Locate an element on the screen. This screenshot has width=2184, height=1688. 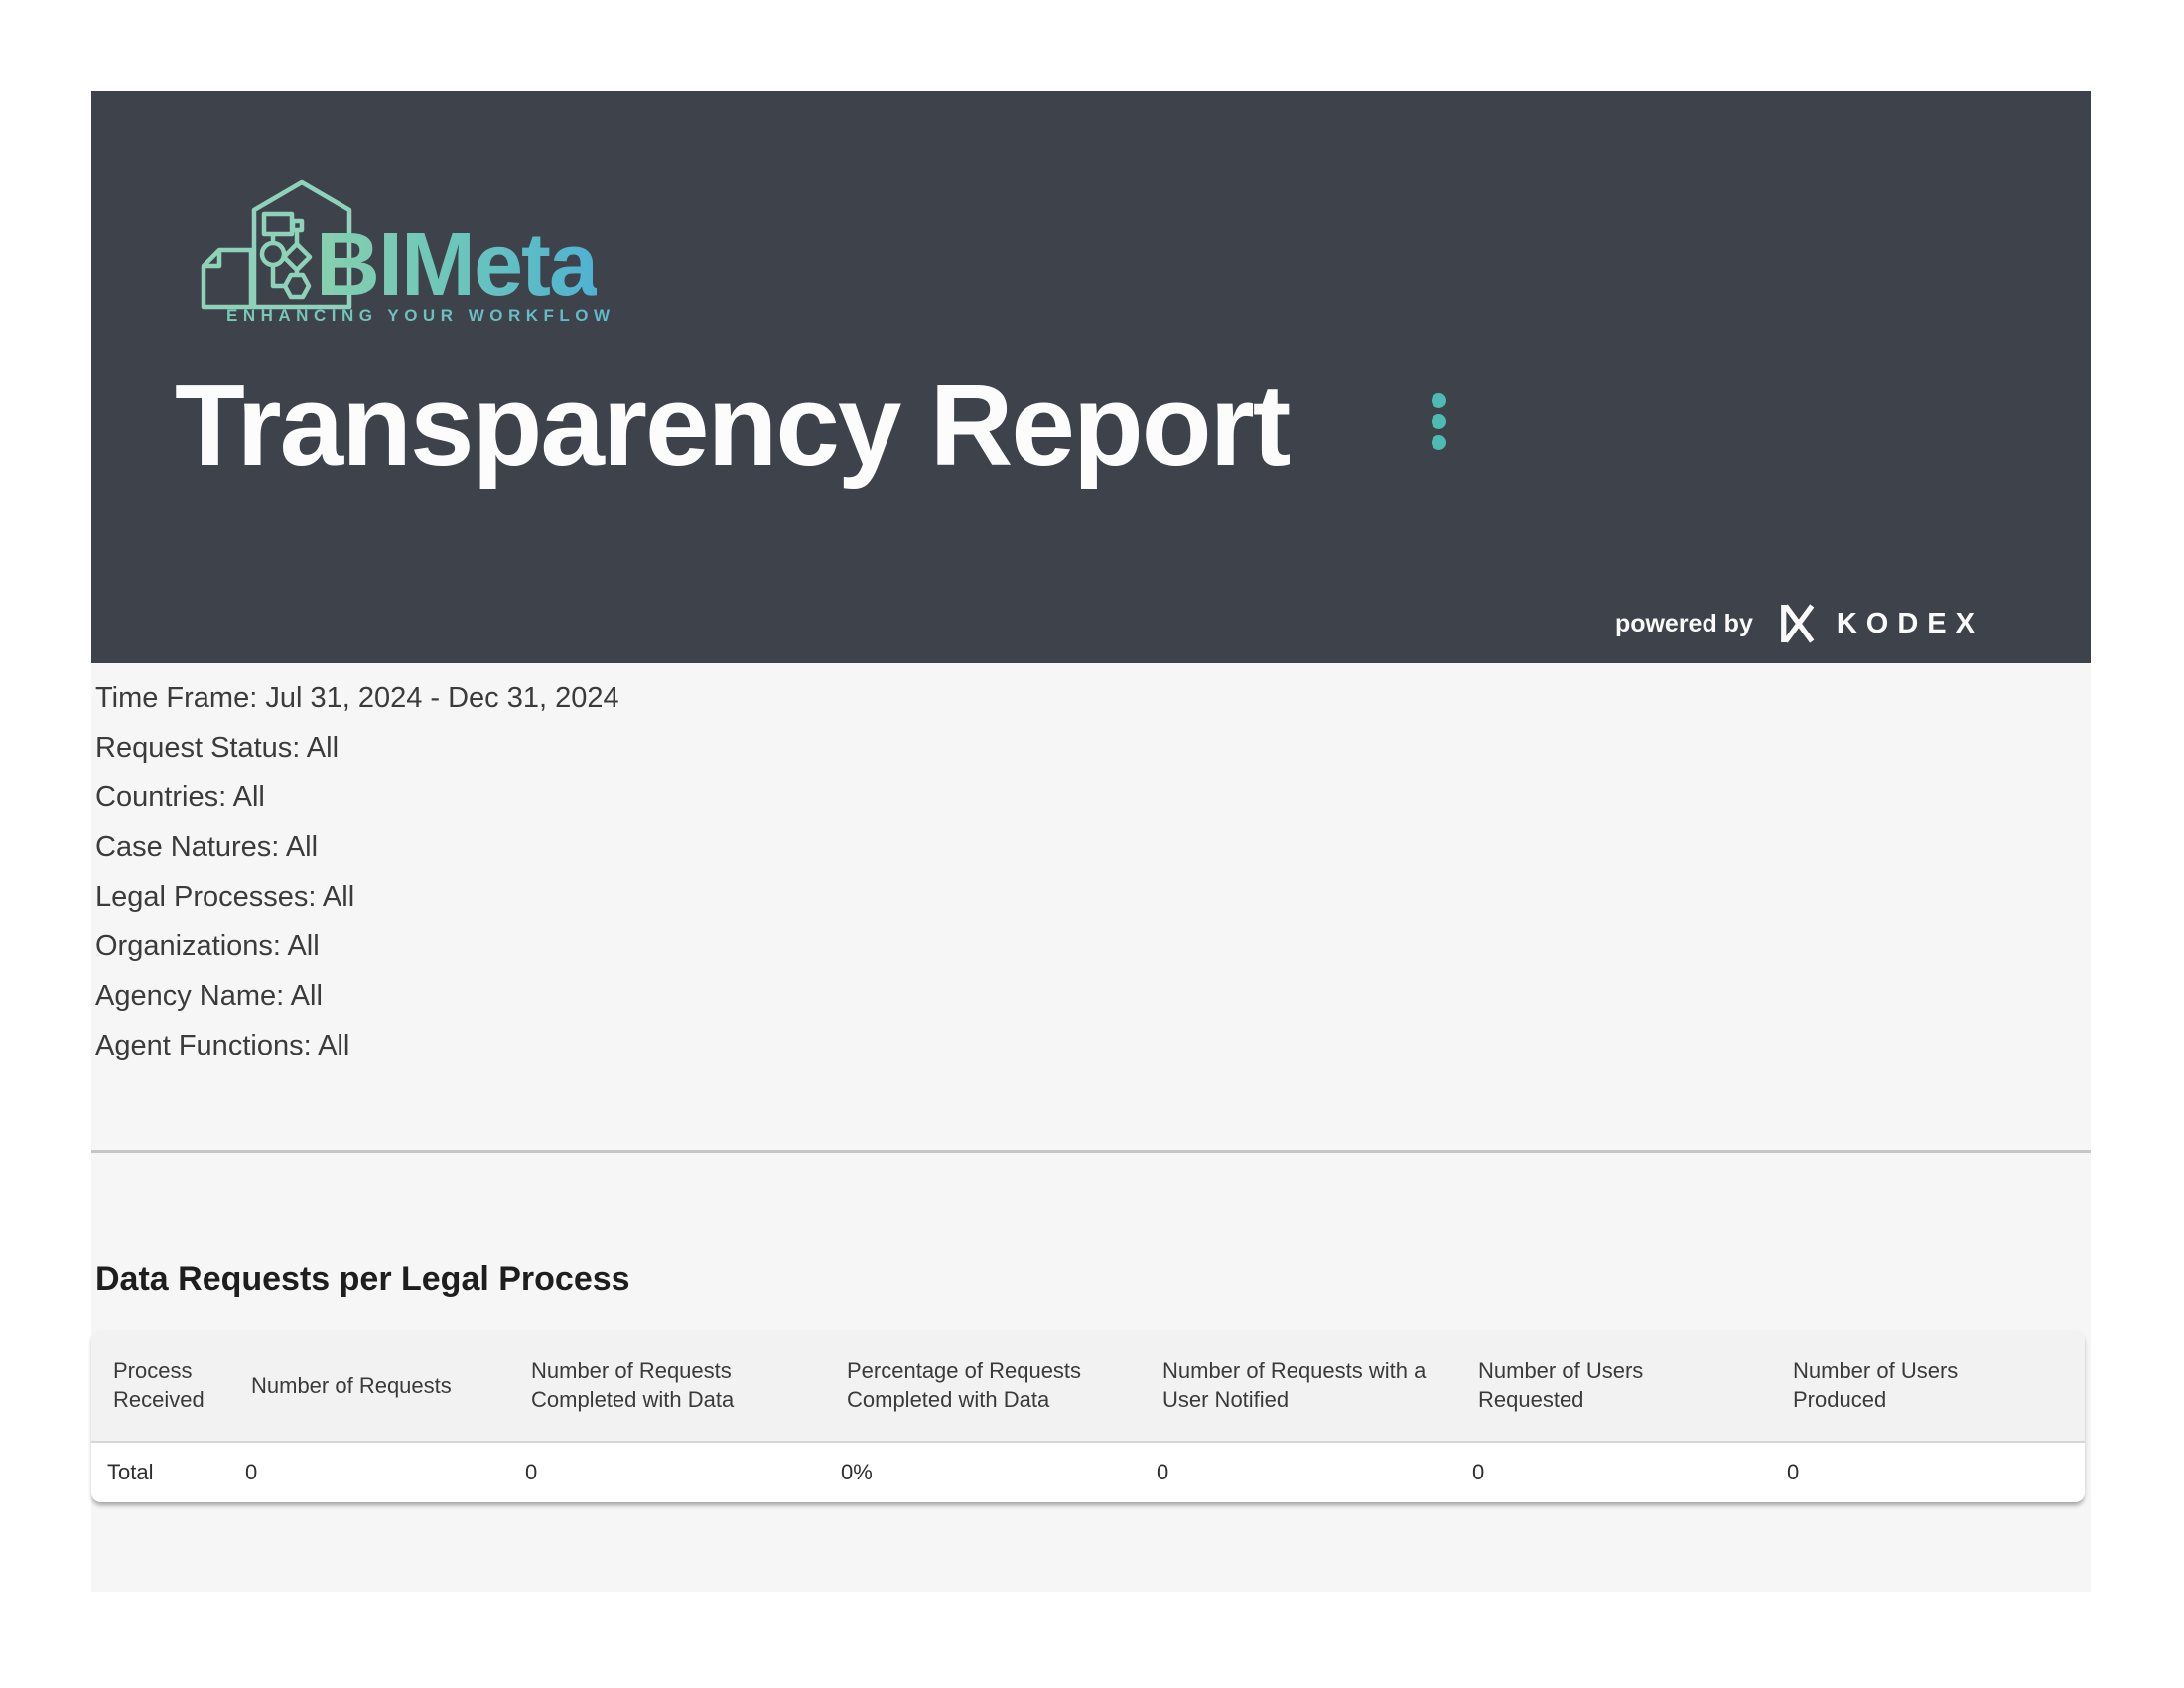
cell-users-produced: 0 is located at coordinates (1928, 1472).